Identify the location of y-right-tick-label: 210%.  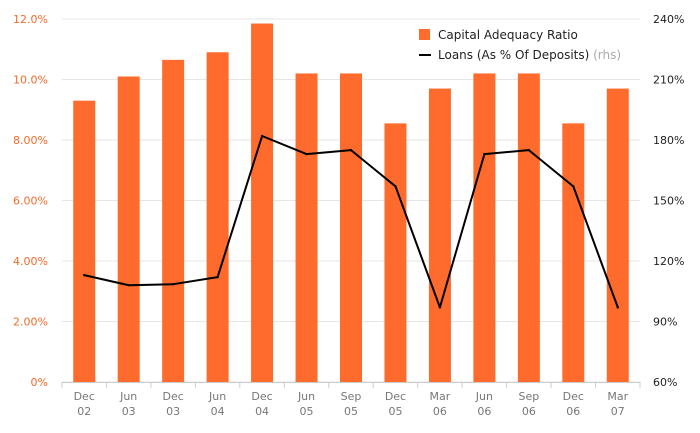
(668, 80).